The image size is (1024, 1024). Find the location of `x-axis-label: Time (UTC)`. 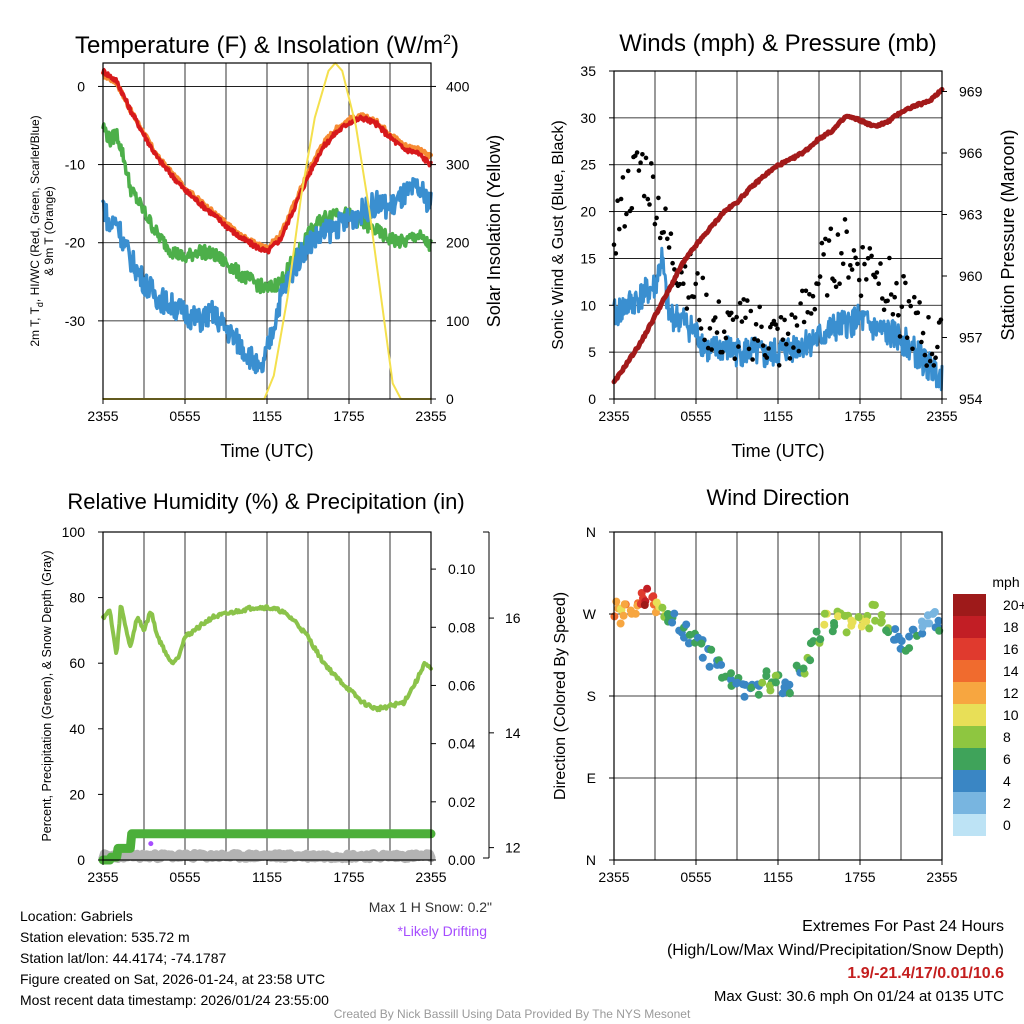

x-axis-label: Time (UTC) is located at coordinates (266, 451).